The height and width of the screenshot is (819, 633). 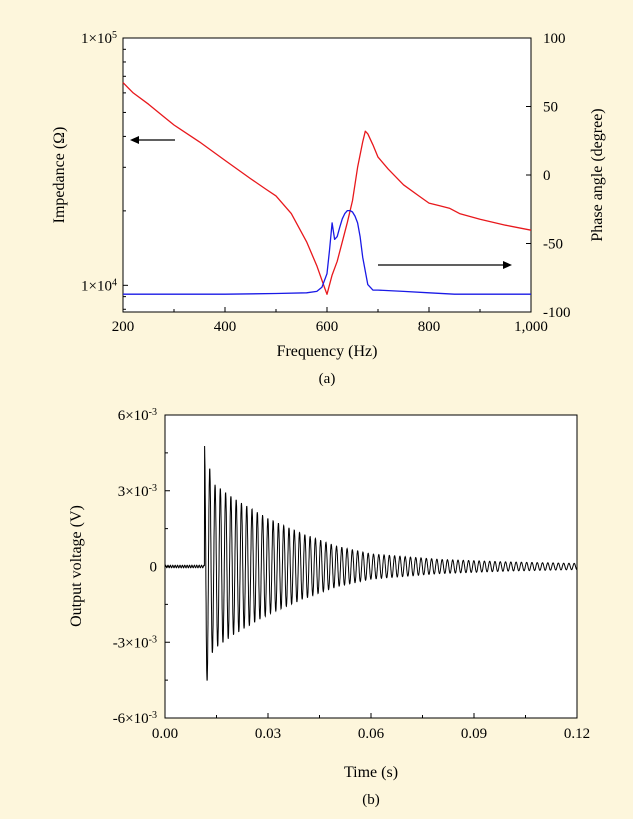 What do you see at coordinates (597, 174) in the screenshot?
I see `chart-a-y2-label: Phase angle (degree)` at bounding box center [597, 174].